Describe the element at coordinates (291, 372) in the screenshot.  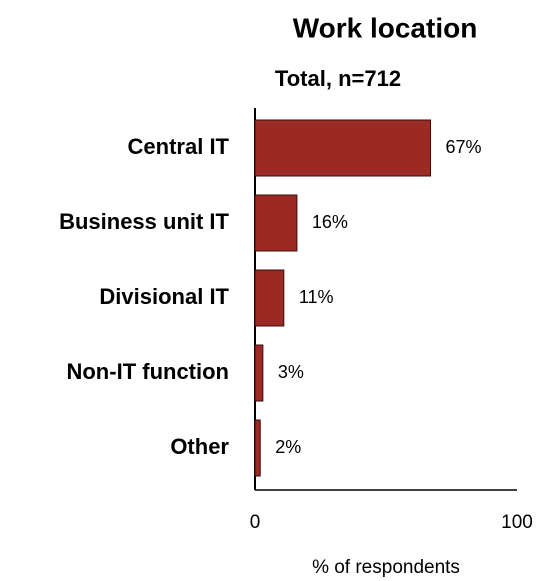
I see `value-label: 3%` at that location.